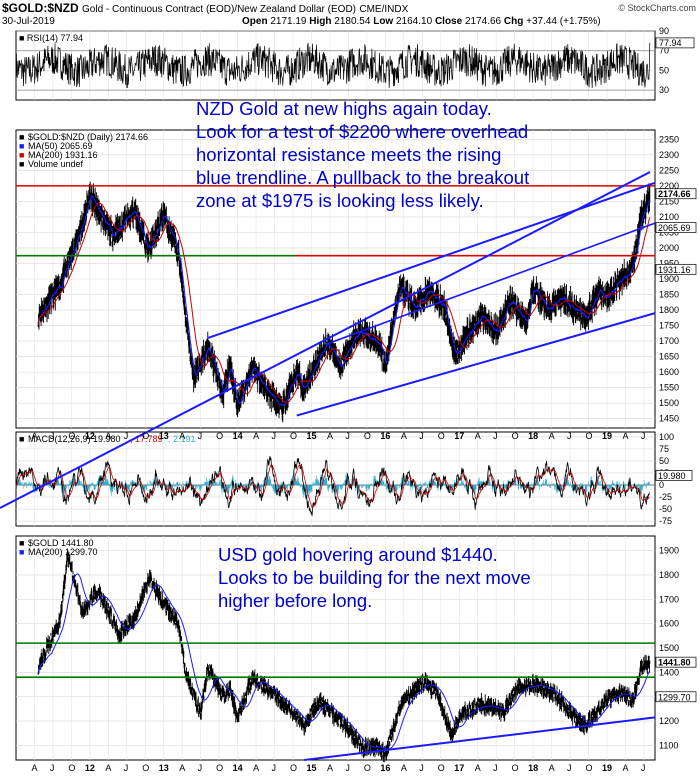 The width and height of the screenshot is (700, 780). Describe the element at coordinates (669, 186) in the screenshot. I see `nzd-tick-label: 2200` at that location.